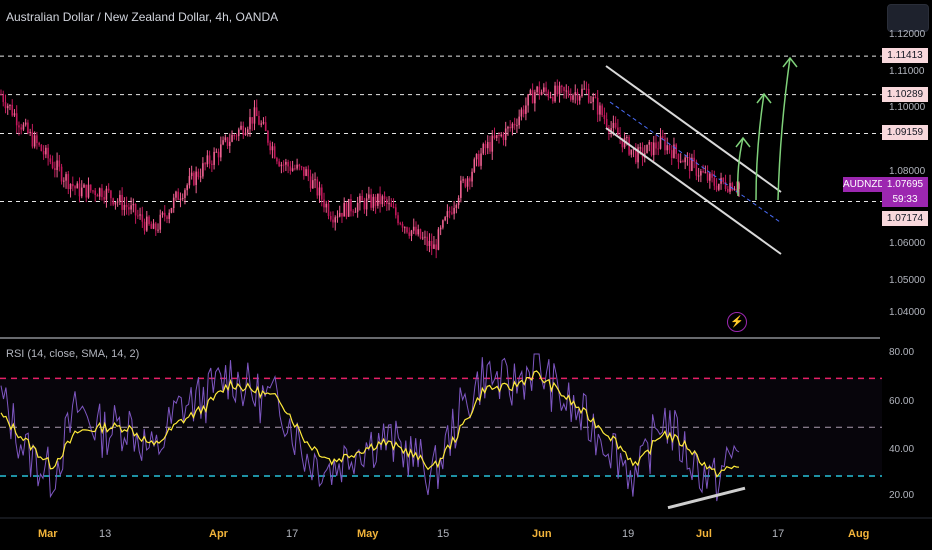 This screenshot has height=550, width=932. What do you see at coordinates (902, 352) in the screenshot?
I see `rsi-tick: 80.00` at bounding box center [902, 352].